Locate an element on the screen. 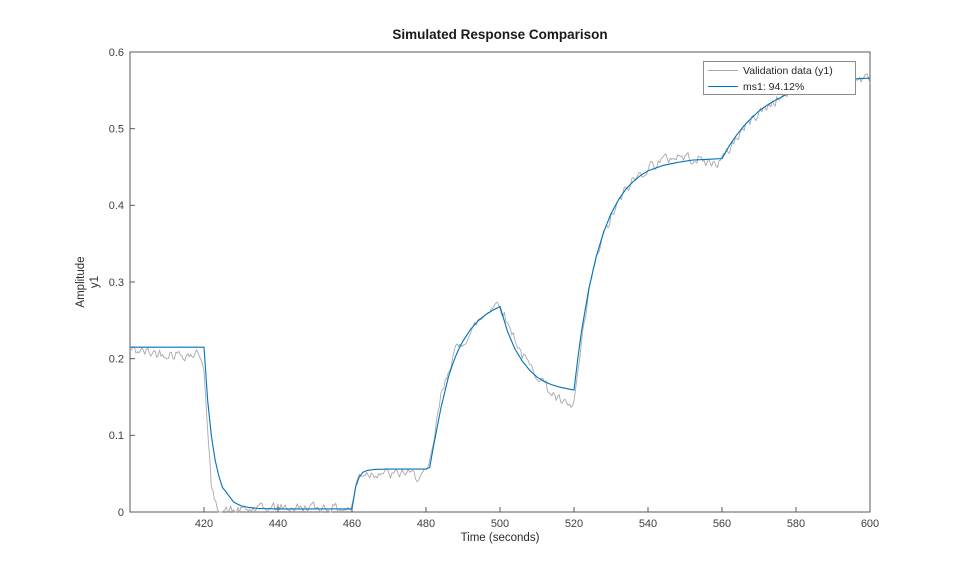  y-tick-label: 0.6 is located at coordinates (116, 53).